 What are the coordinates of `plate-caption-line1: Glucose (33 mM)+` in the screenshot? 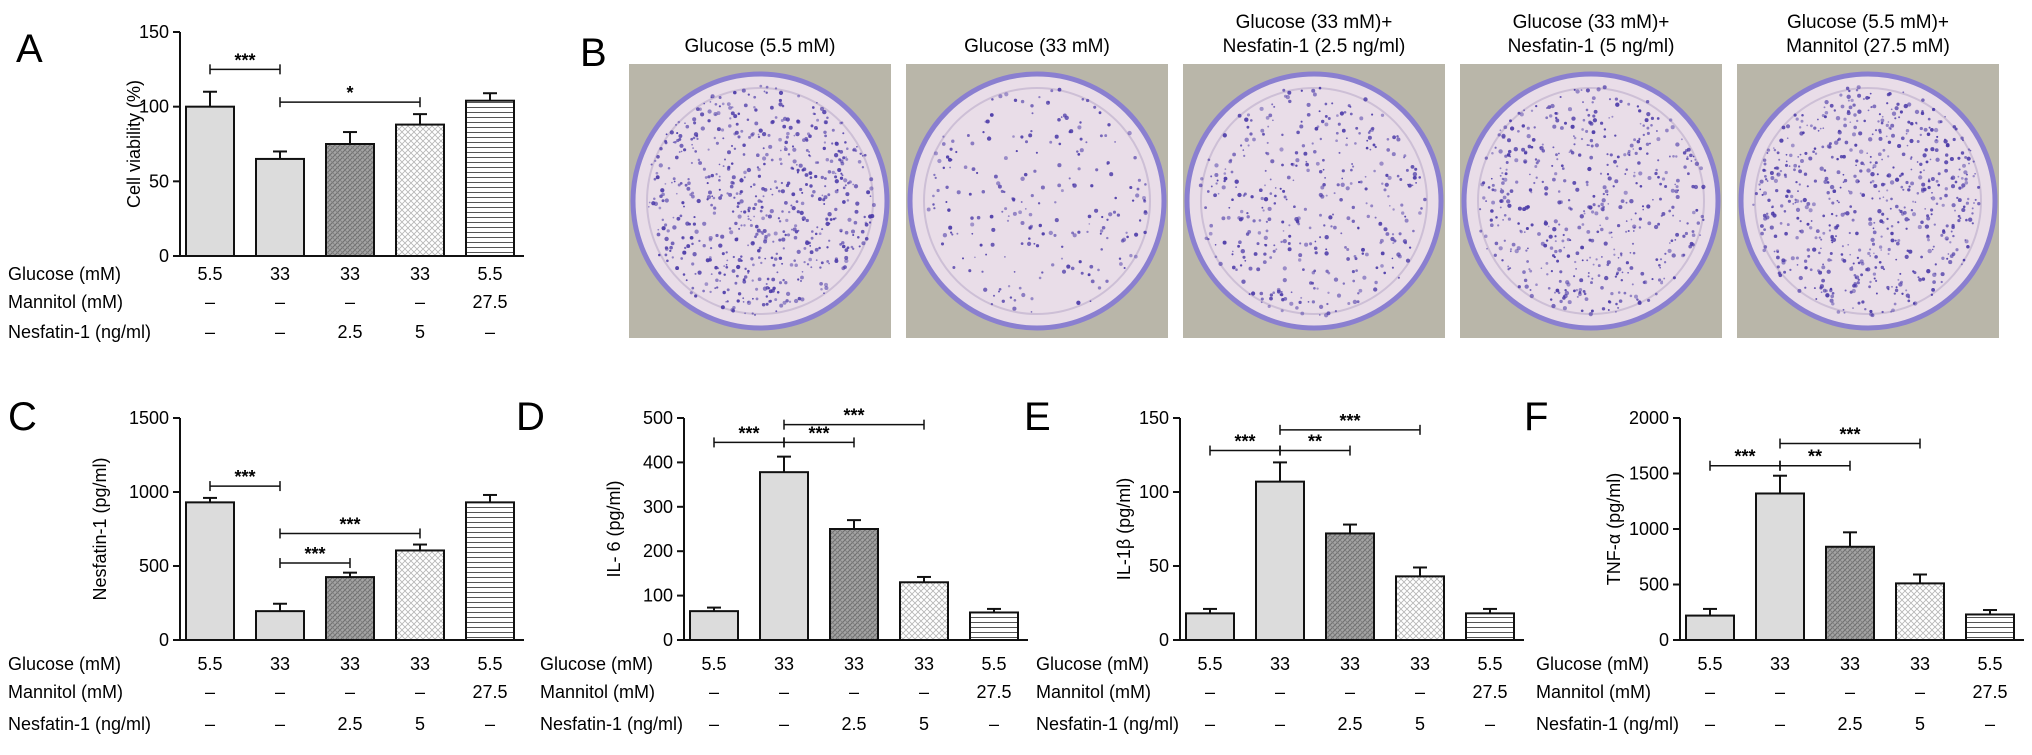 It's located at (1314, 22).